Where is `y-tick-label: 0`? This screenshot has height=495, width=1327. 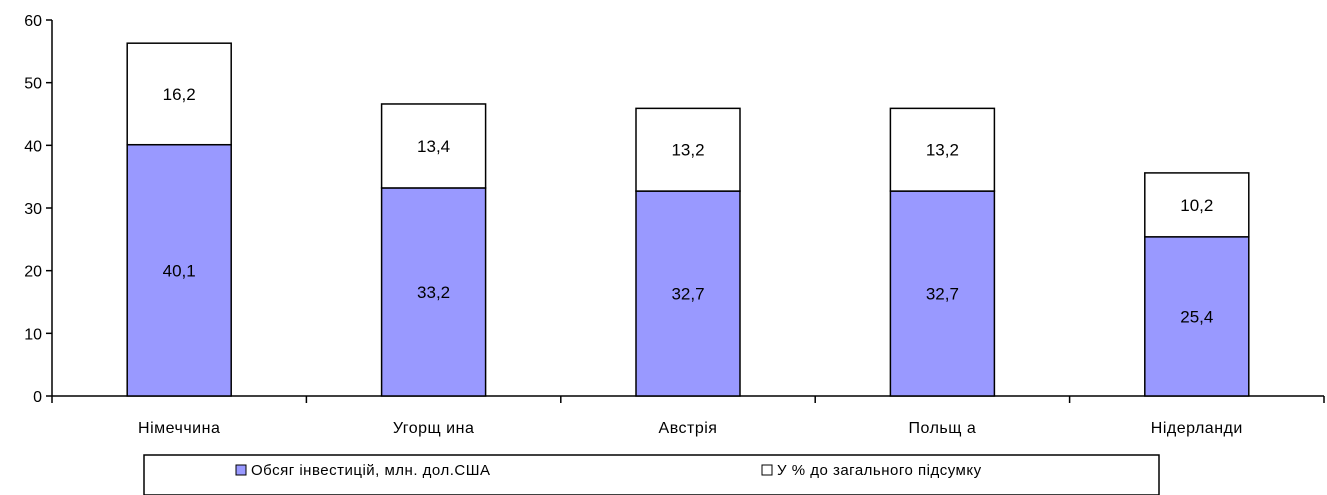
y-tick-label: 0 is located at coordinates (37, 397).